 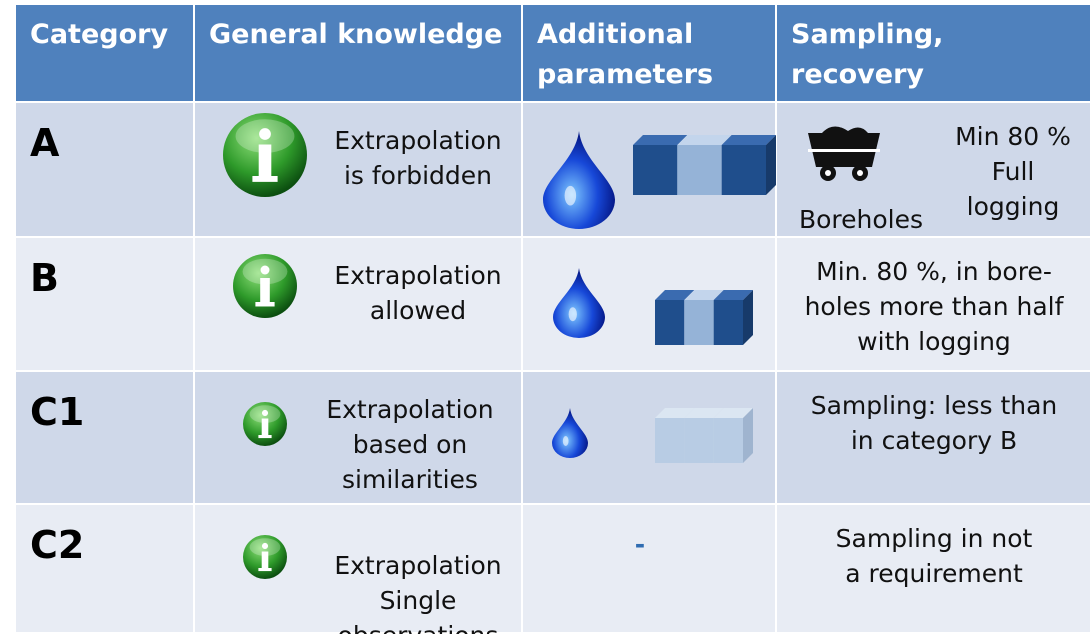 I want to click on category: C1, so click(x=57, y=412).